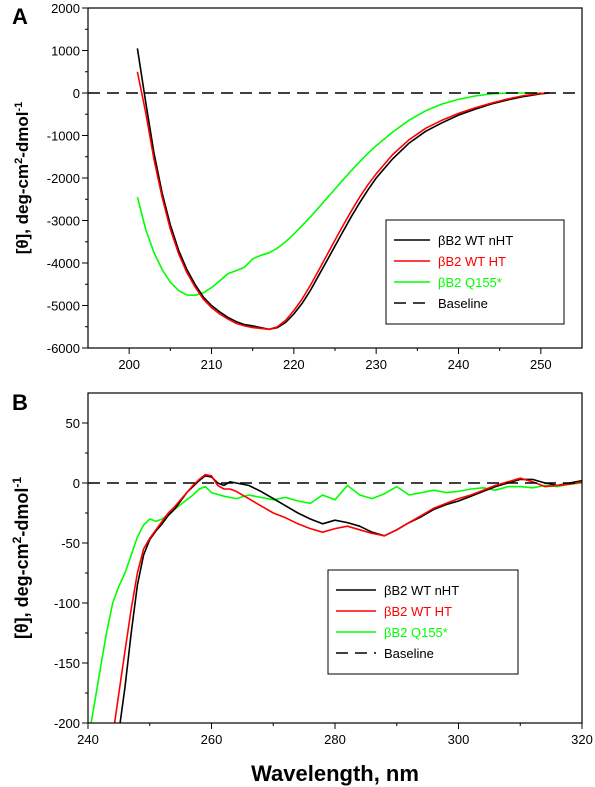 This screenshot has height=787, width=595. What do you see at coordinates (418, 611) in the screenshot?
I see `panel-b-legend-label-1: βB2 WT HT` at bounding box center [418, 611].